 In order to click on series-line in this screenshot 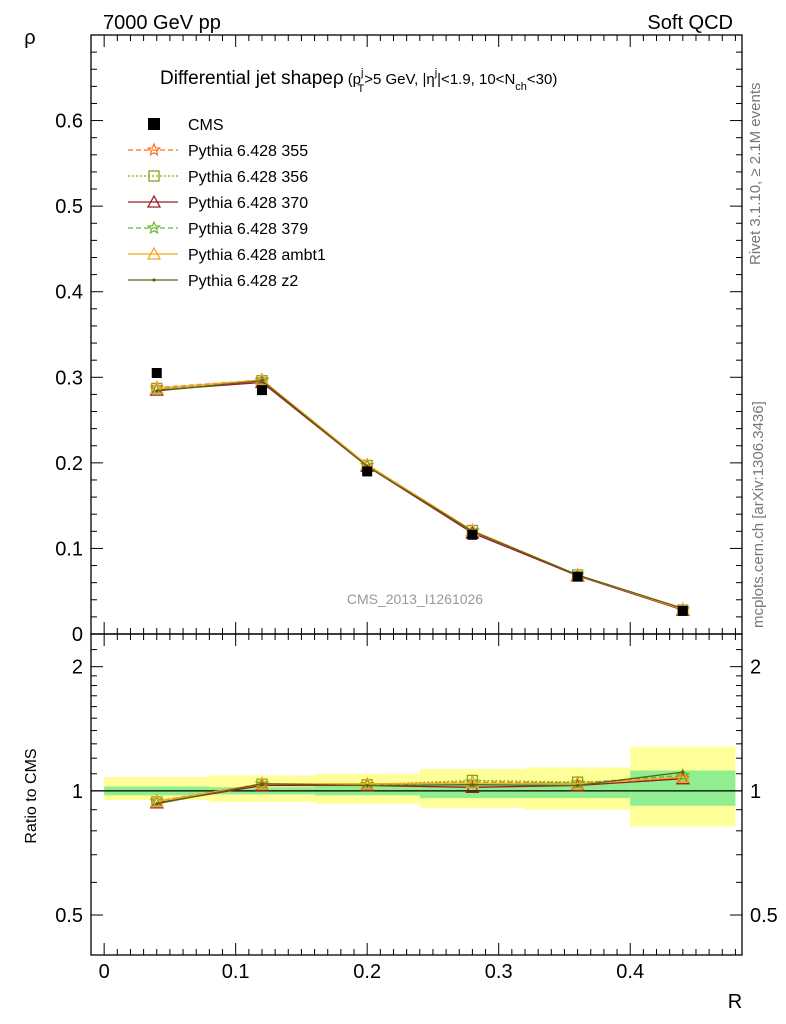, I will do `click(419, 494)`.